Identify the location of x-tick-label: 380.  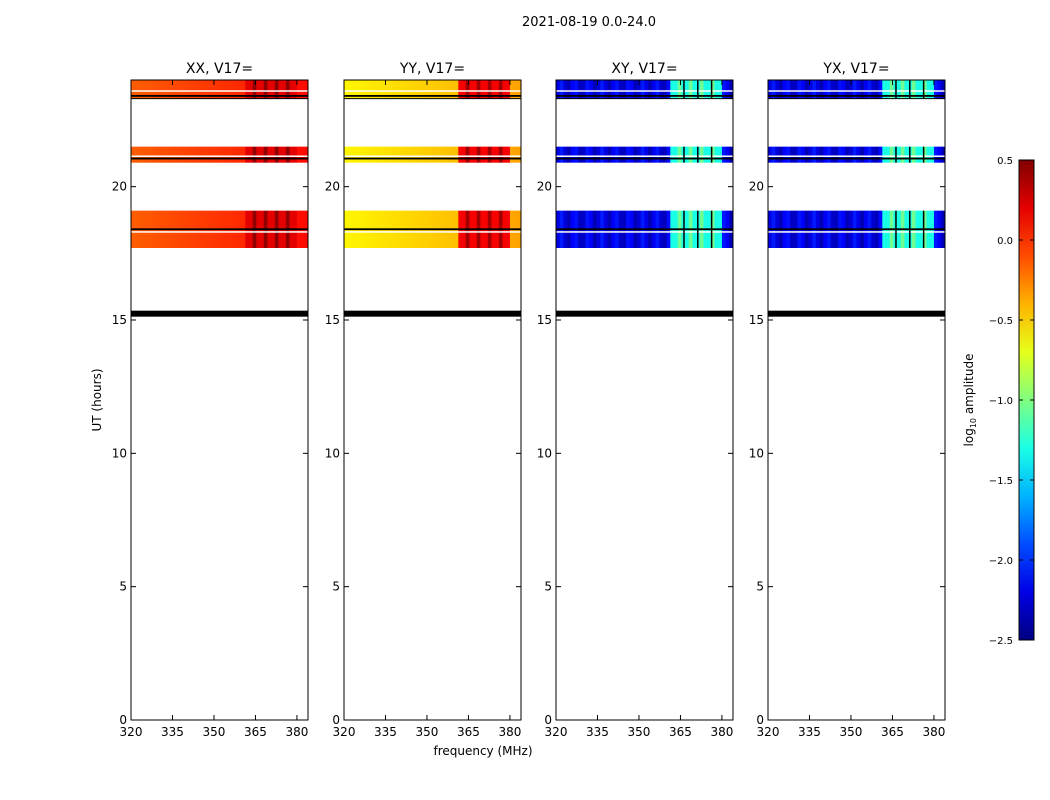
(721, 732).